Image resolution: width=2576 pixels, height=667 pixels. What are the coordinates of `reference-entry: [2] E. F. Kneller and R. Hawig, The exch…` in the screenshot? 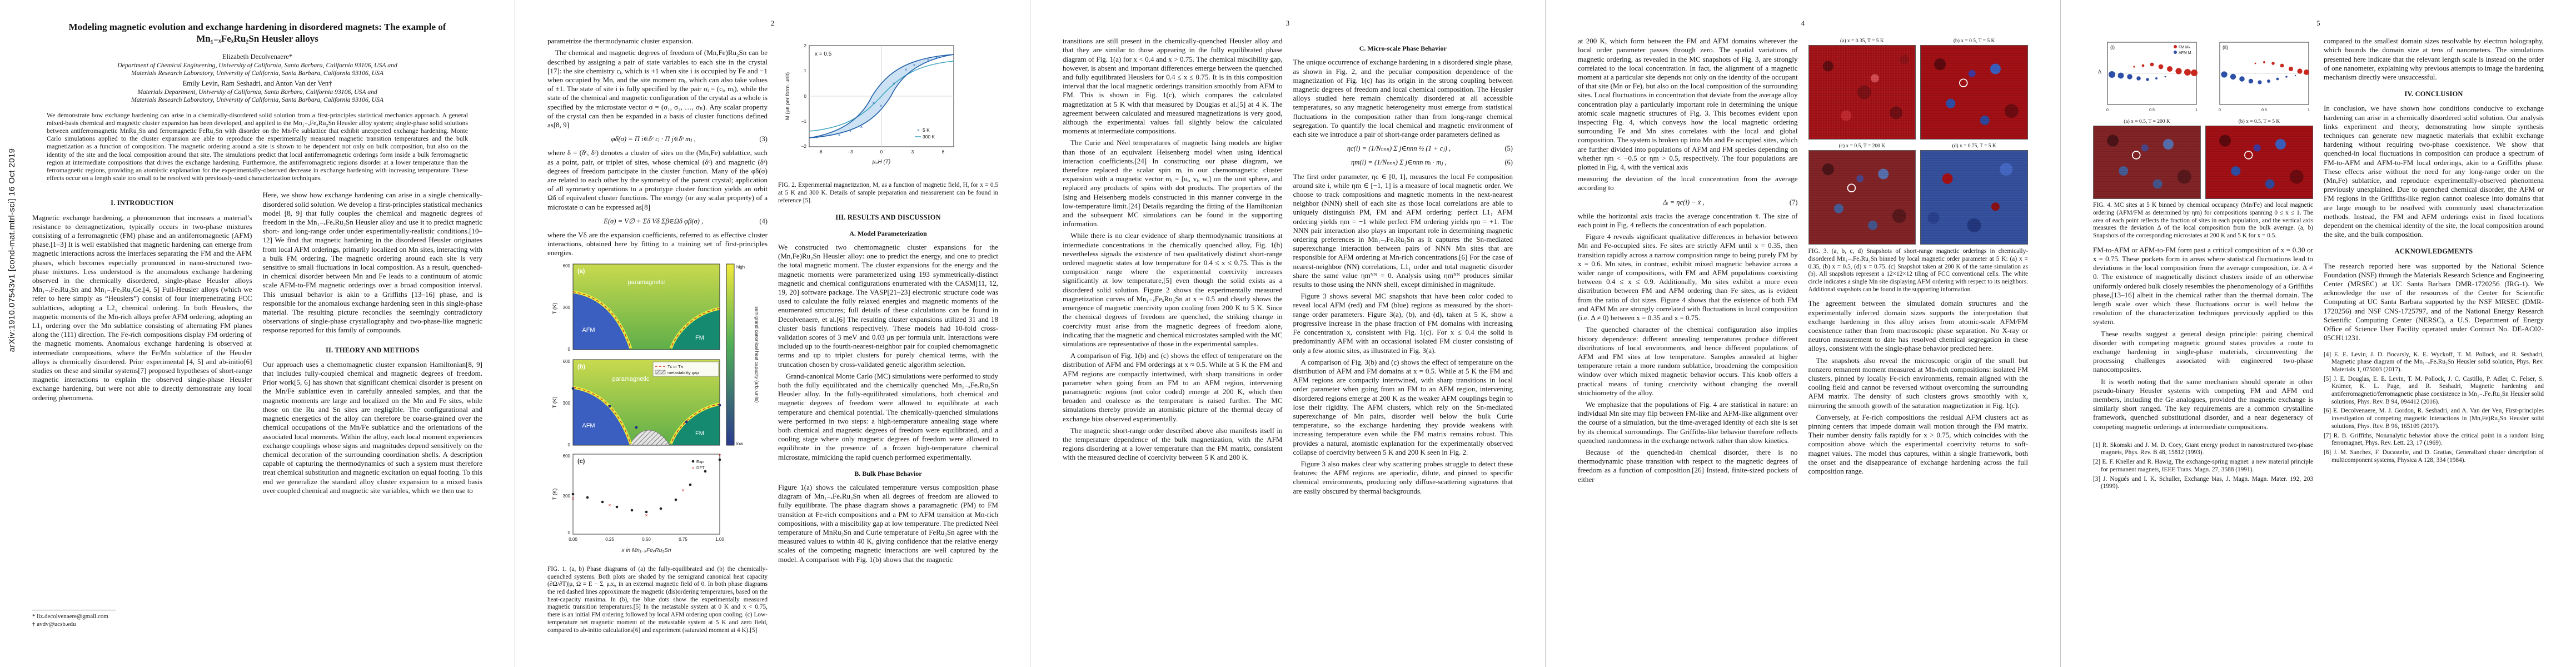 It's located at (2203, 466).